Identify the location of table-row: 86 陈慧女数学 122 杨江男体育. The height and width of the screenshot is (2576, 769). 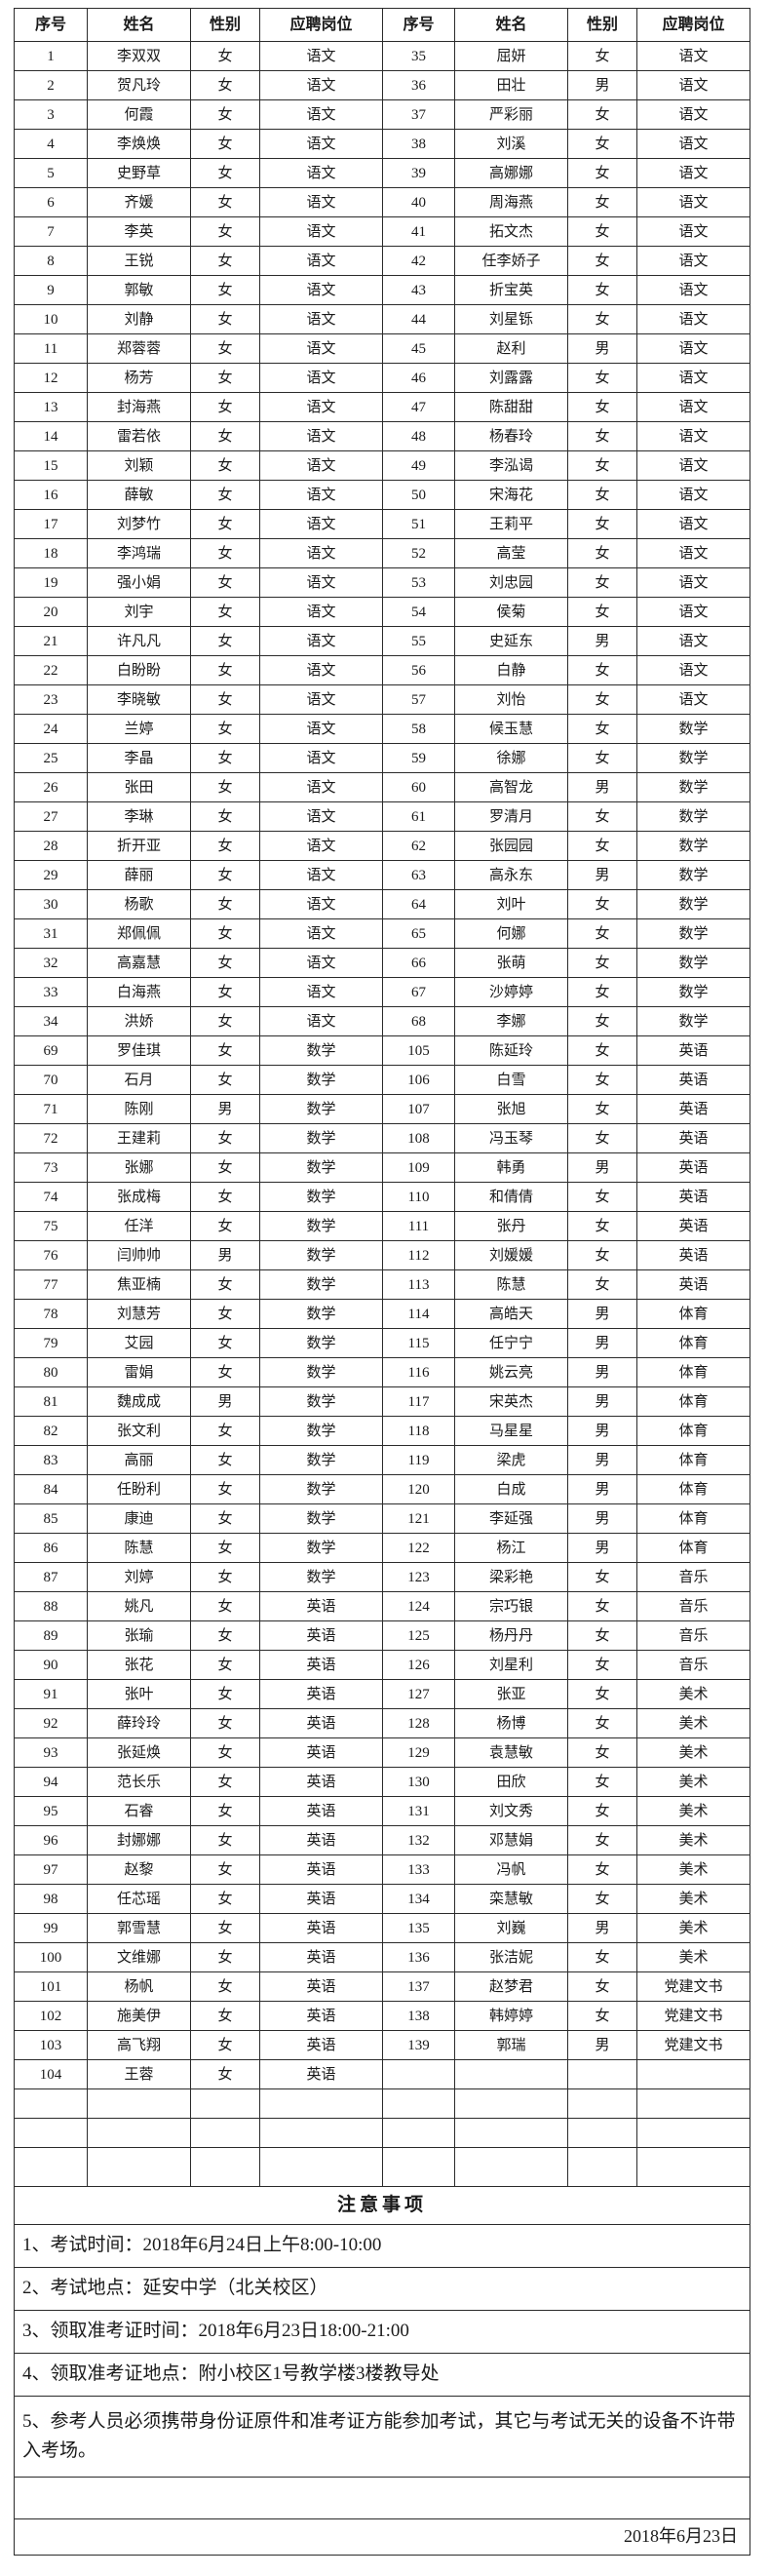
(382, 1548).